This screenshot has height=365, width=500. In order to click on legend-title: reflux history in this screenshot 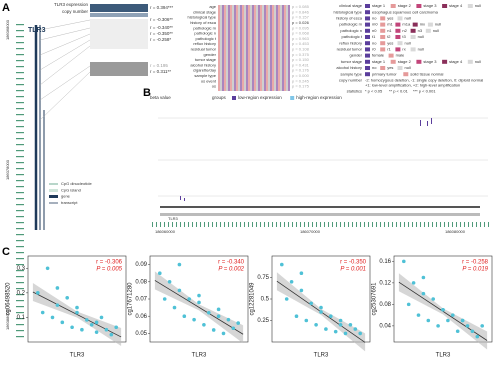, I will do `click(350, 42)`.